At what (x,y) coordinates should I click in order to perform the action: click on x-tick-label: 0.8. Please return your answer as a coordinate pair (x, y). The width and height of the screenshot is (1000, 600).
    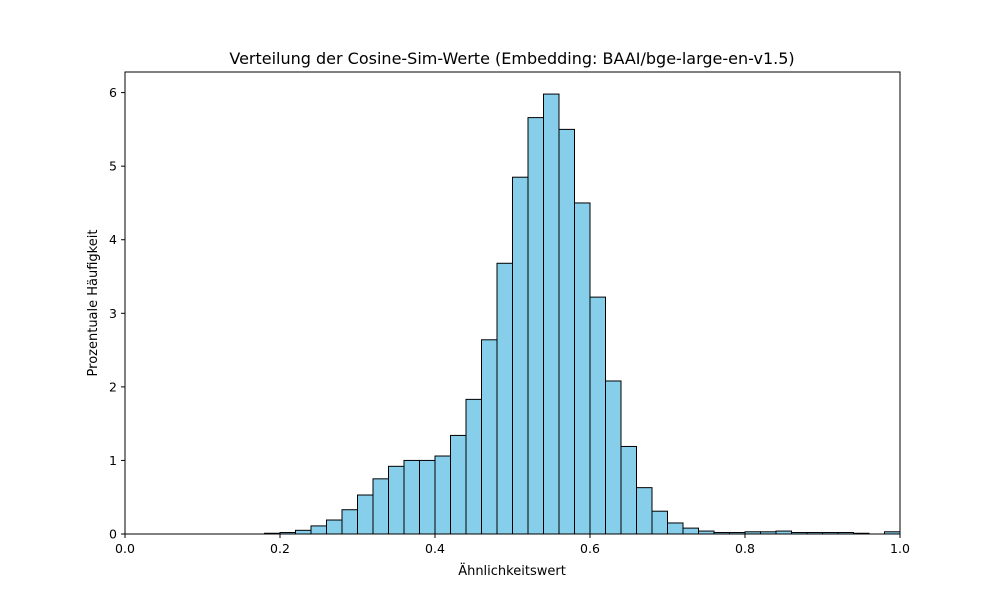
    Looking at the image, I should click on (745, 548).